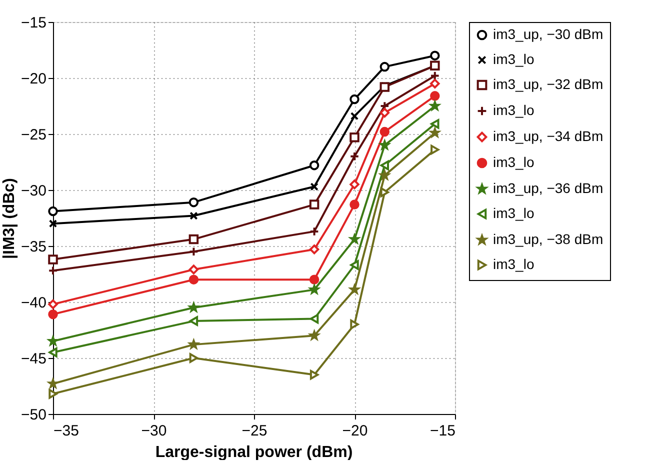 The image size is (655, 474). Describe the element at coordinates (33, 79) in the screenshot. I see `y-tick-label: −20` at that location.